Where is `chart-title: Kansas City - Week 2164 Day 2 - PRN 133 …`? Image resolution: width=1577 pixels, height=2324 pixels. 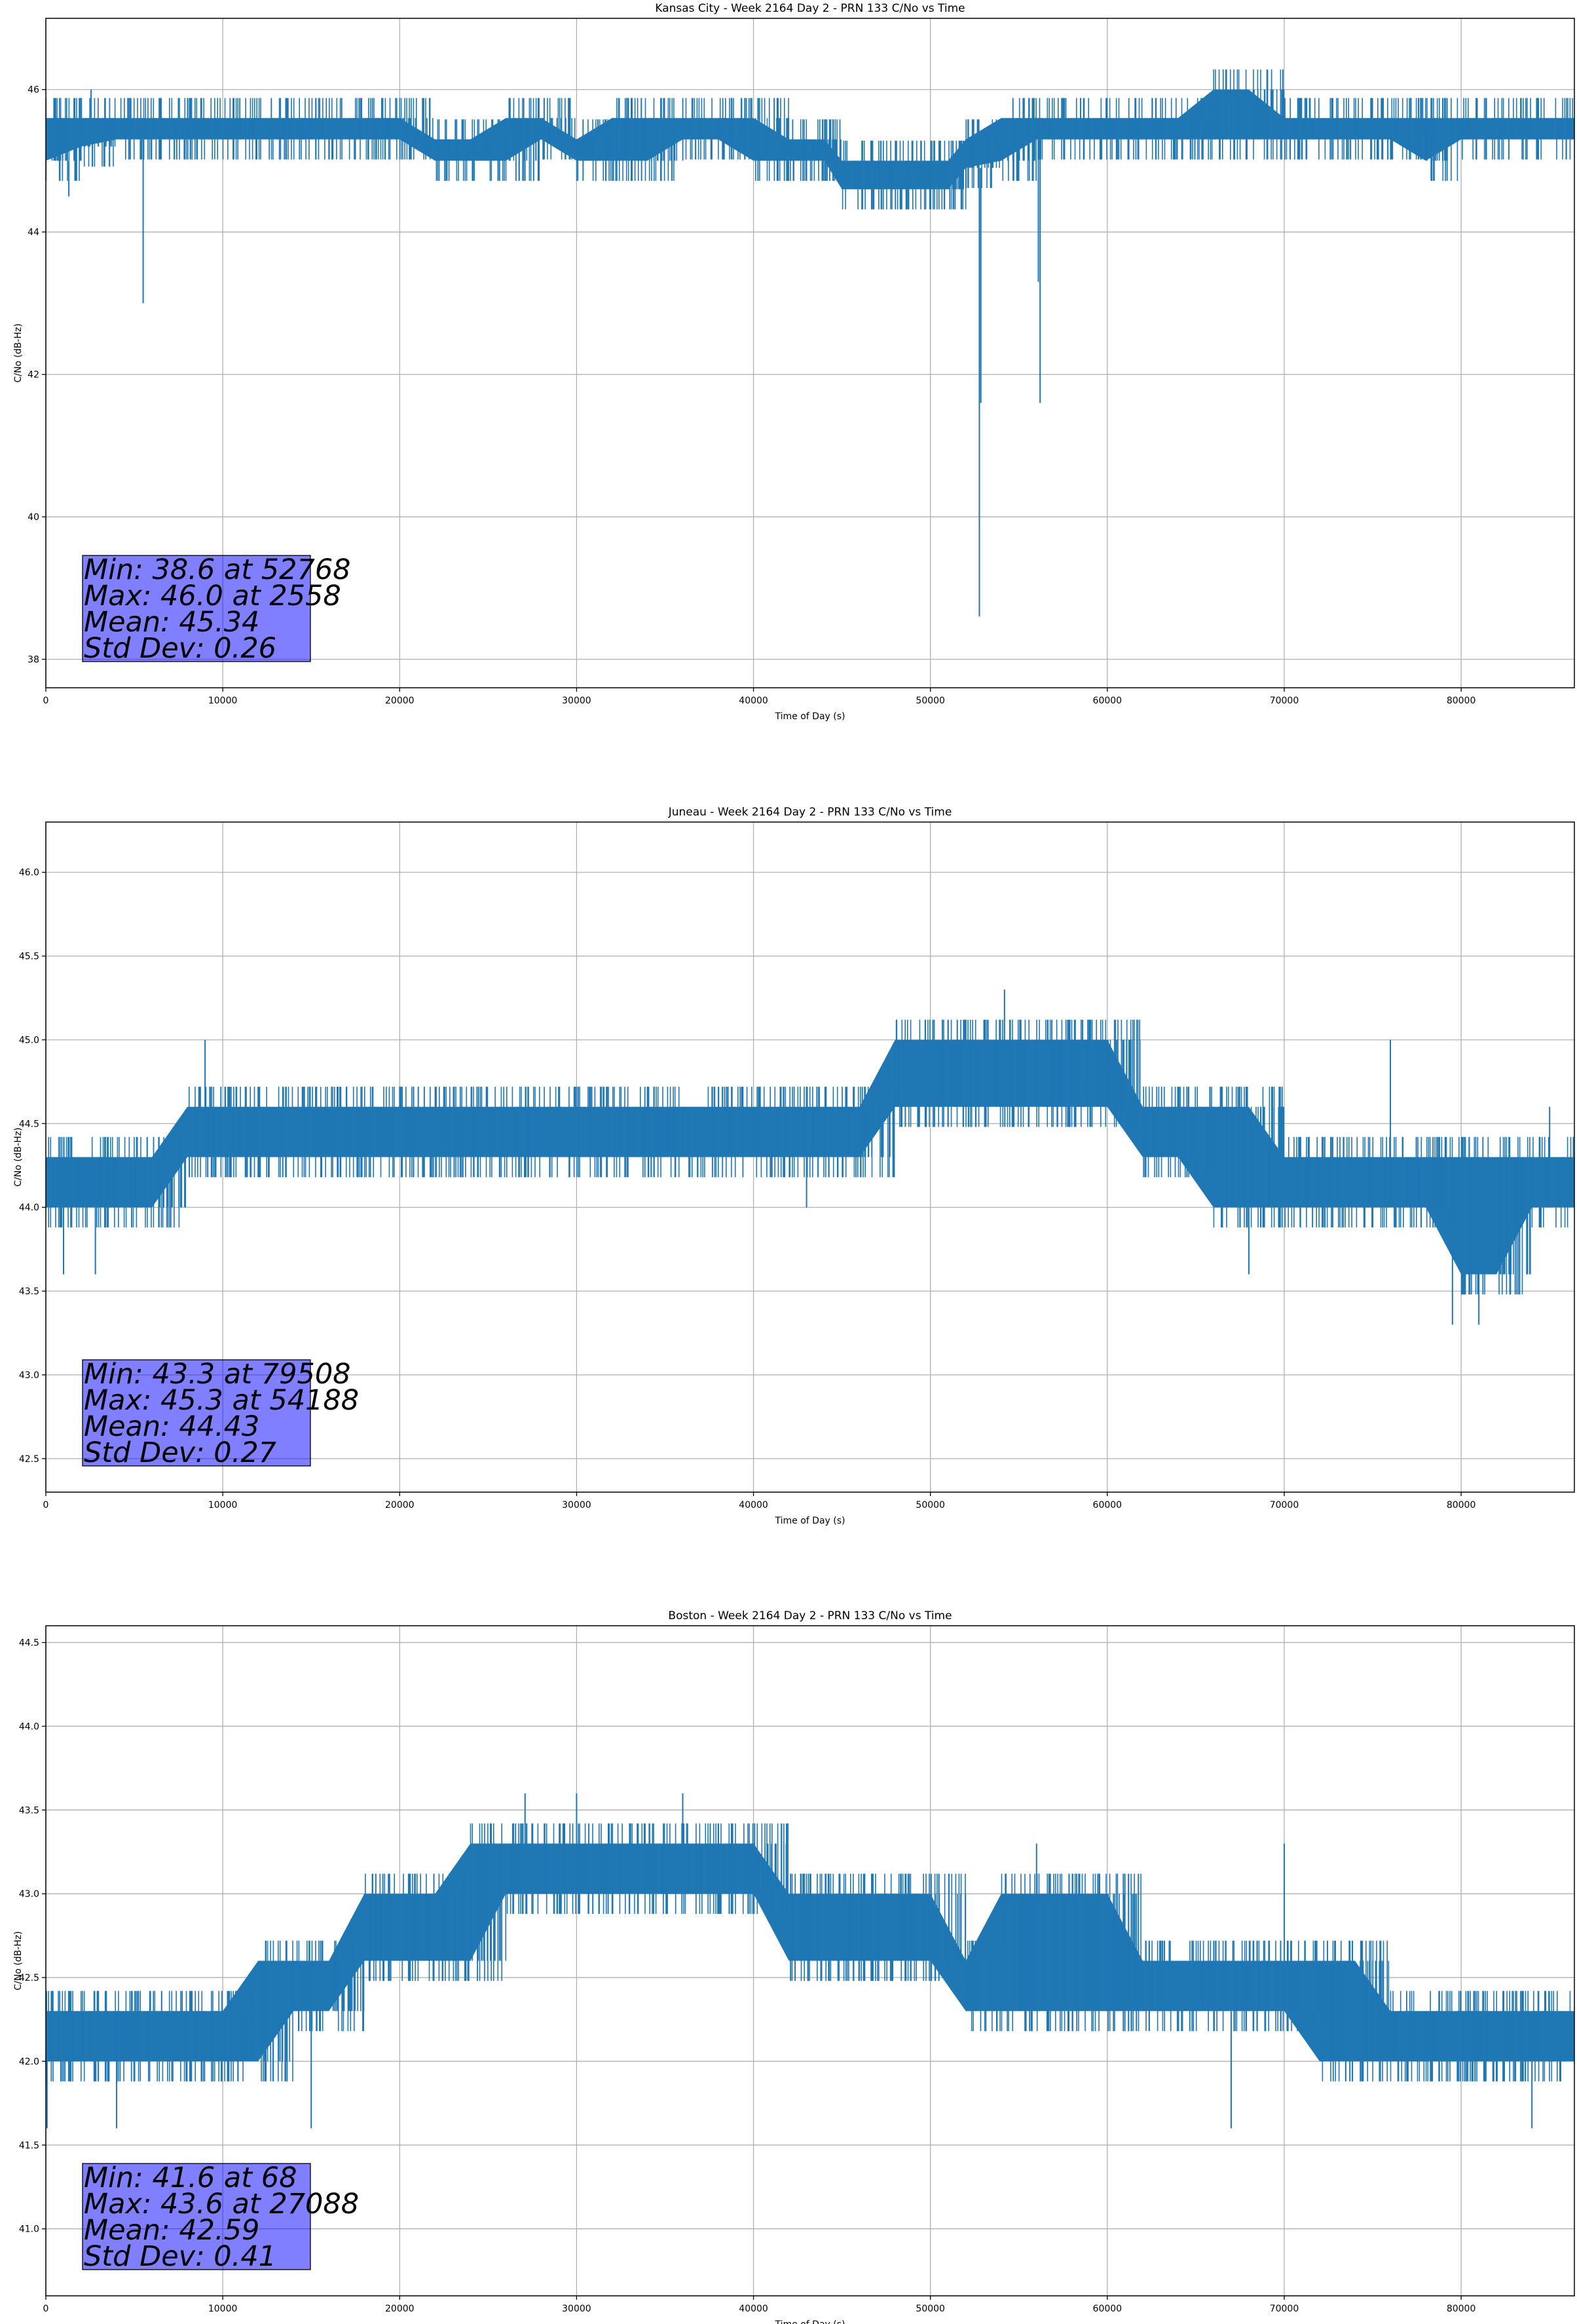
chart-title: Kansas City - Week 2164 Day 2 - PRN 133 … is located at coordinates (810, 8).